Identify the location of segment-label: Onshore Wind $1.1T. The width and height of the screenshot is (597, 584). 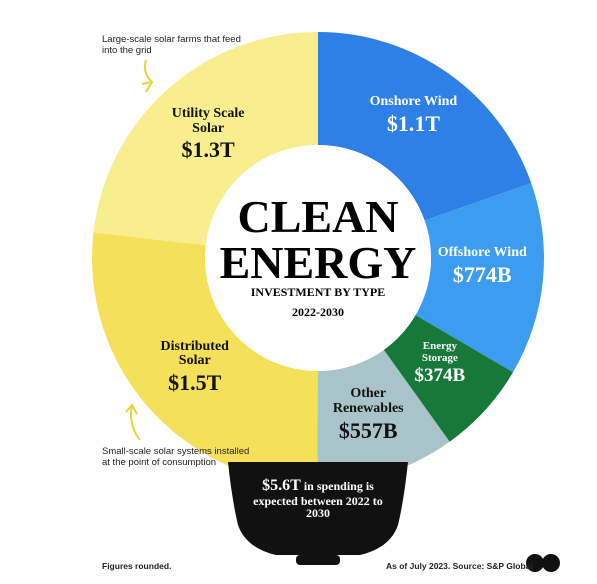
(413, 115).